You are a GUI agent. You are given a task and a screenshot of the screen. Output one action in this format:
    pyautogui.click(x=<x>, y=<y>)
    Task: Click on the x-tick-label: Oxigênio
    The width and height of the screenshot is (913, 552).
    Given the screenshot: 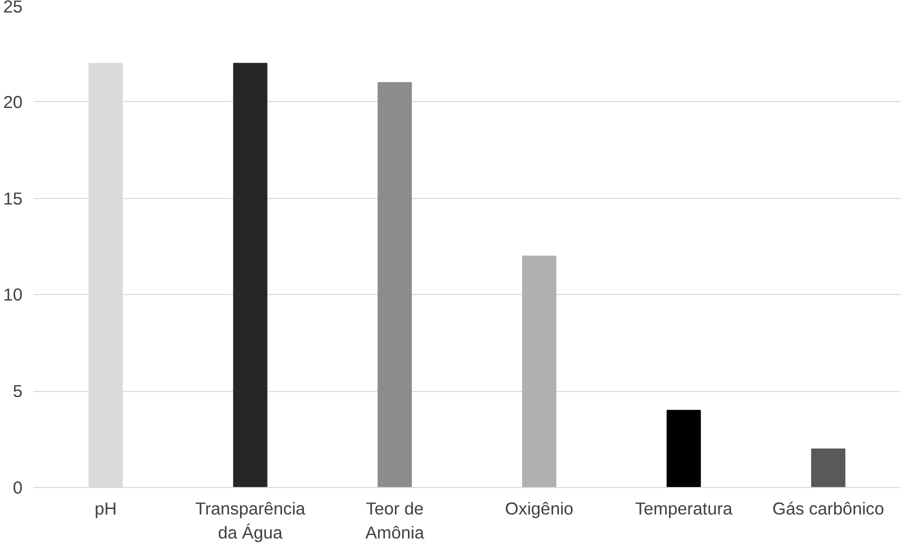 What is the action you would take?
    pyautogui.click(x=539, y=508)
    